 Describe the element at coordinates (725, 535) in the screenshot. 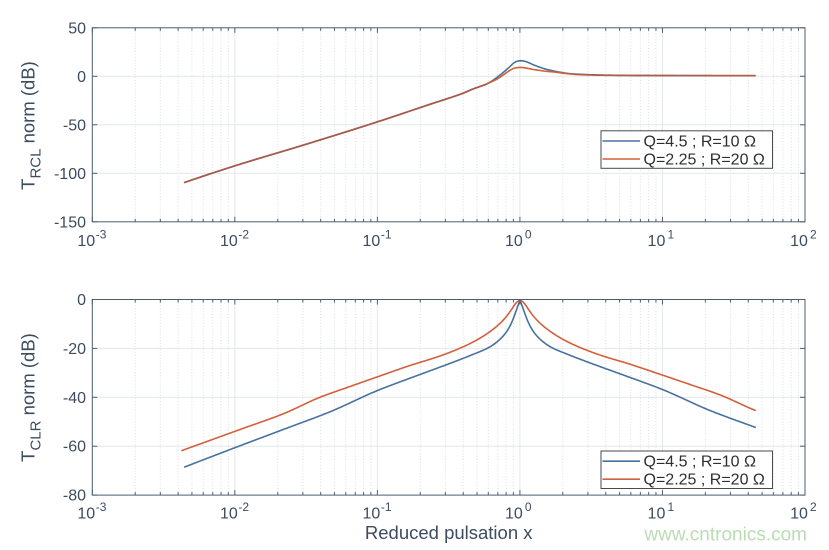

I see `svg-text: www.cntronics.com` at that location.